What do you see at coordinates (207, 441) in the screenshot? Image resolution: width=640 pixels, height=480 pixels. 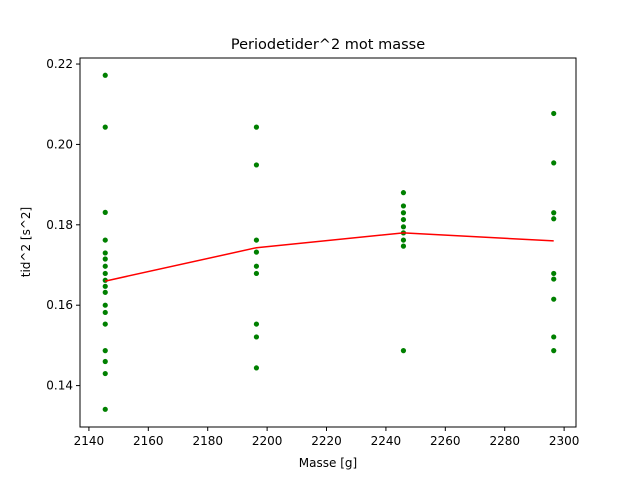 I see `x-tick-label: 2180` at bounding box center [207, 441].